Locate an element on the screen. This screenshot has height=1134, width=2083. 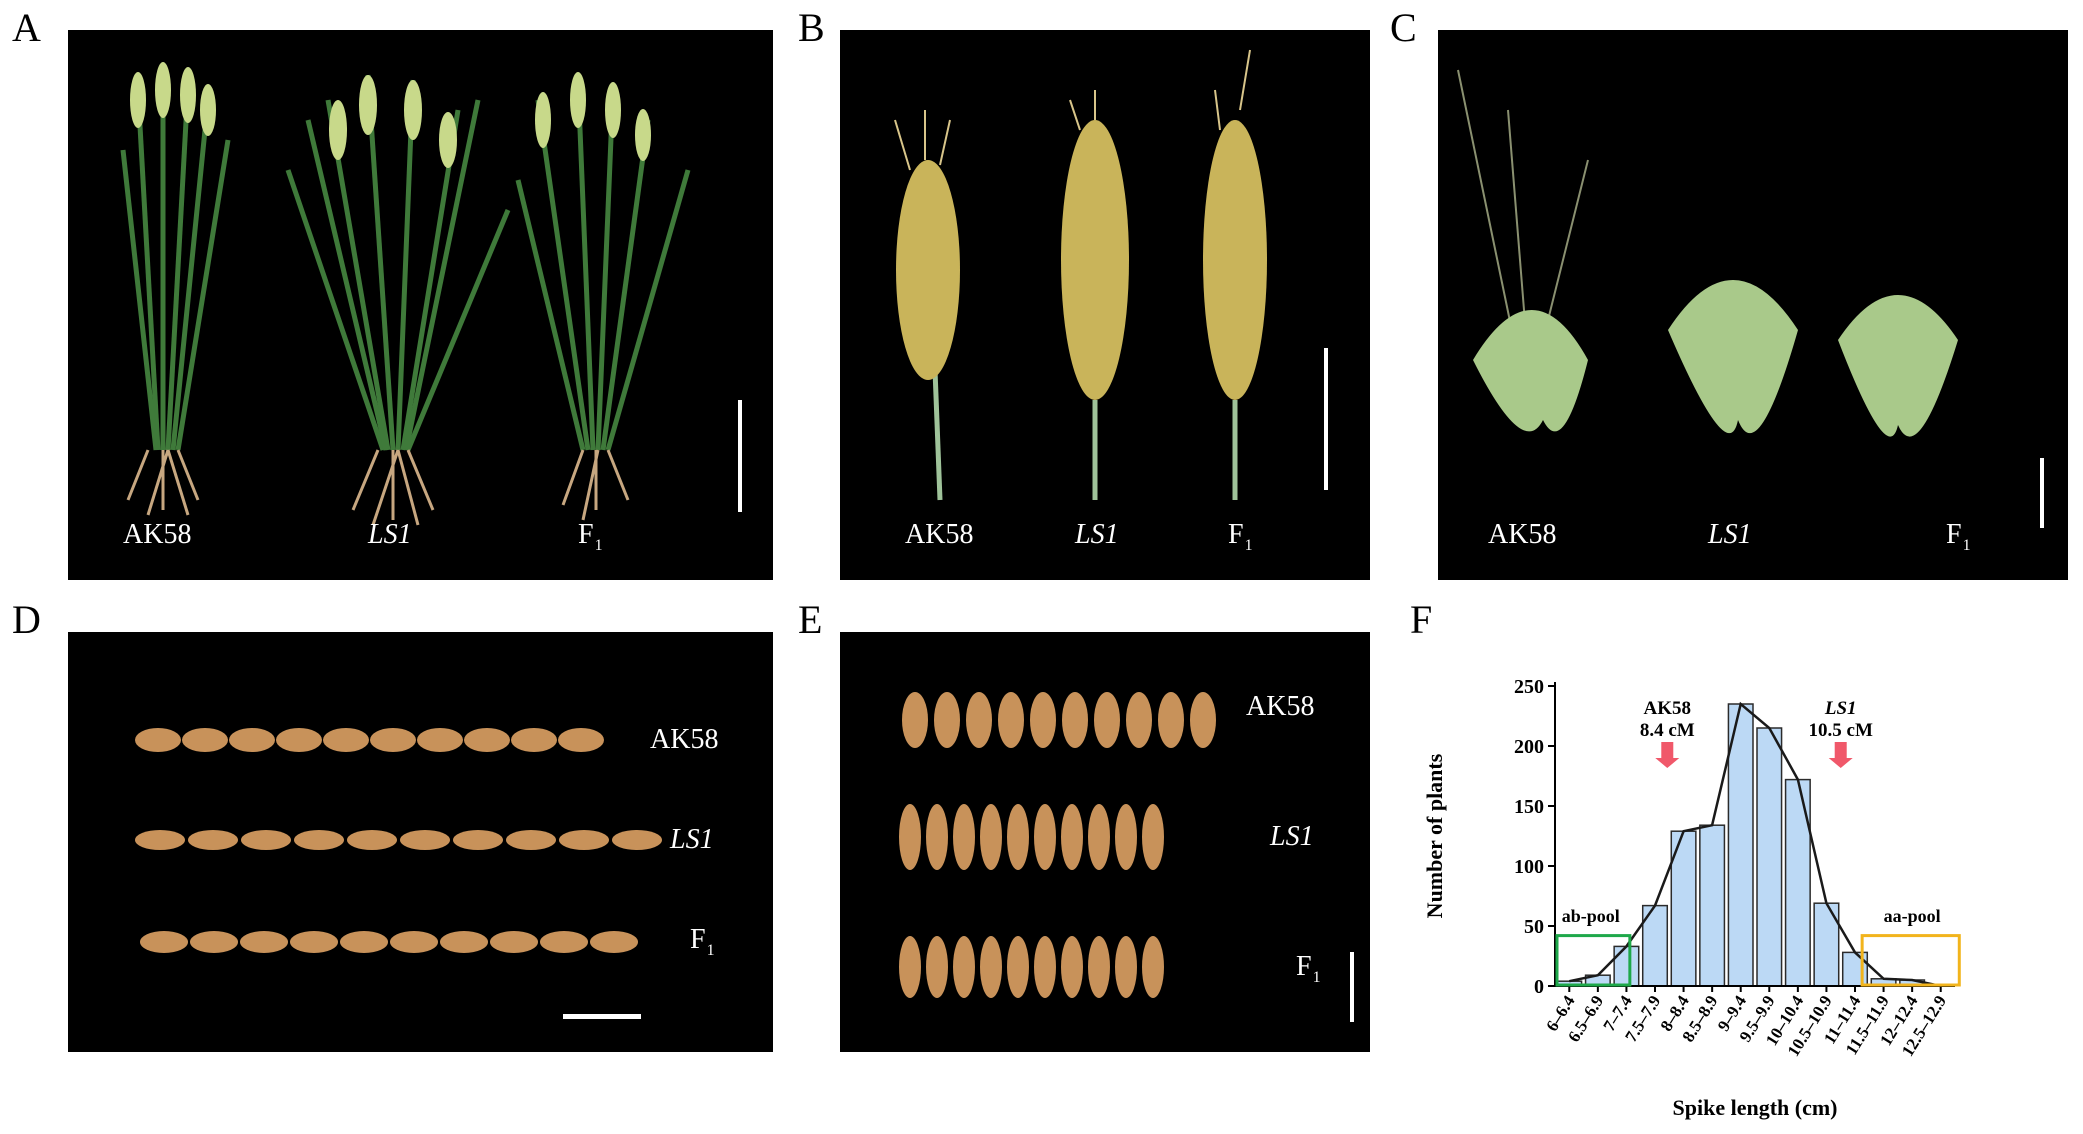
grains-widthwise-illustration is located at coordinates (1057, 845).